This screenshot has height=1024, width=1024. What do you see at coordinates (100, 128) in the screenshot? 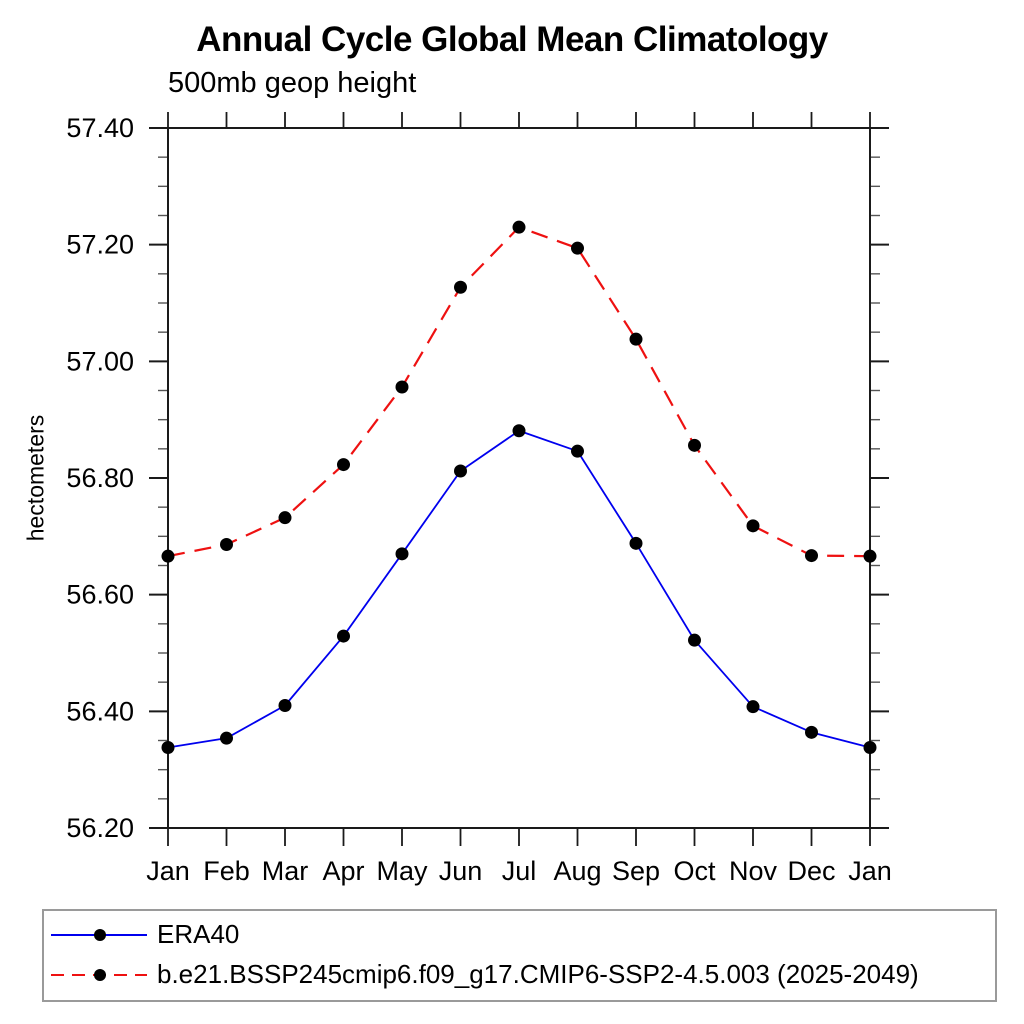
I see `y-axis-tick-label: 57.40` at bounding box center [100, 128].